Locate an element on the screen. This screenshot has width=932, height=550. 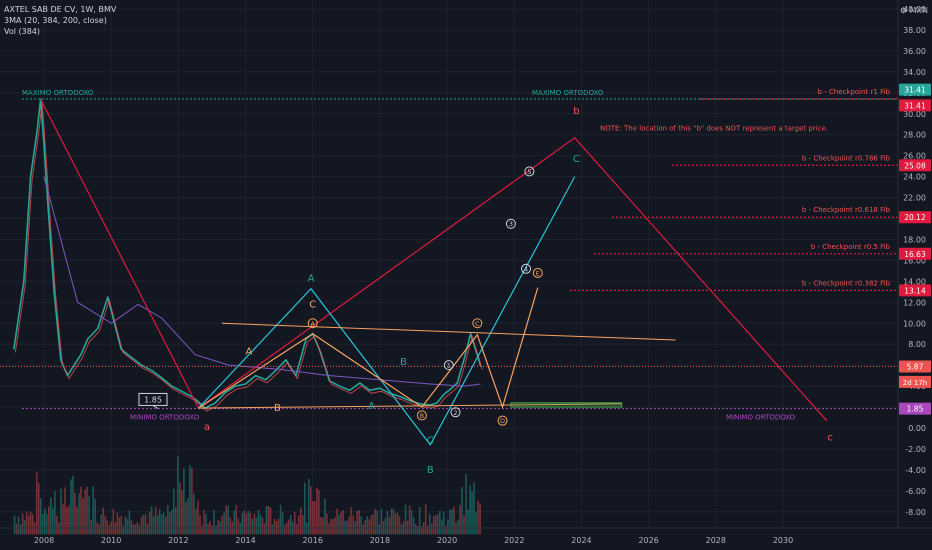
minimo-label-left: MINIMO ORTODOXO is located at coordinates (165, 418).